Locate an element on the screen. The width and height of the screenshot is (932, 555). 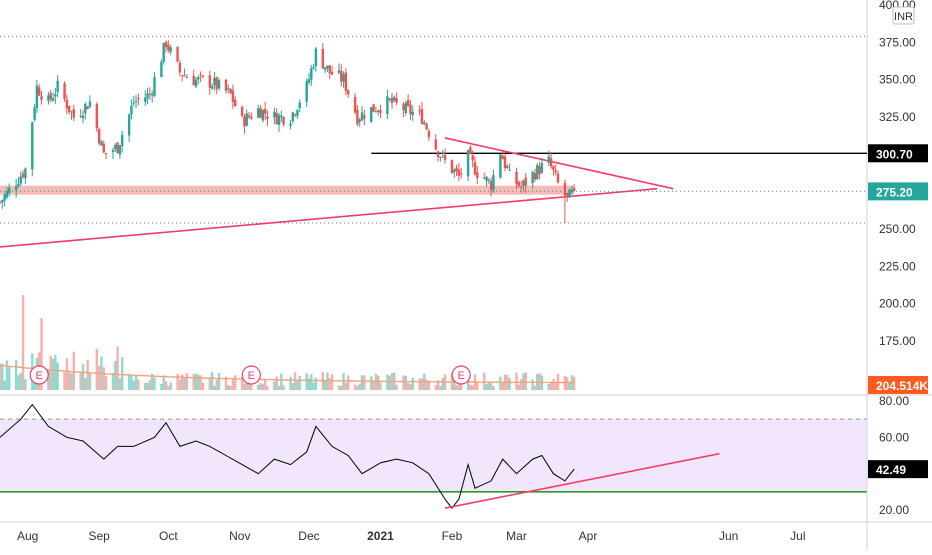
time-axis-label: Aug is located at coordinates (27, 536).